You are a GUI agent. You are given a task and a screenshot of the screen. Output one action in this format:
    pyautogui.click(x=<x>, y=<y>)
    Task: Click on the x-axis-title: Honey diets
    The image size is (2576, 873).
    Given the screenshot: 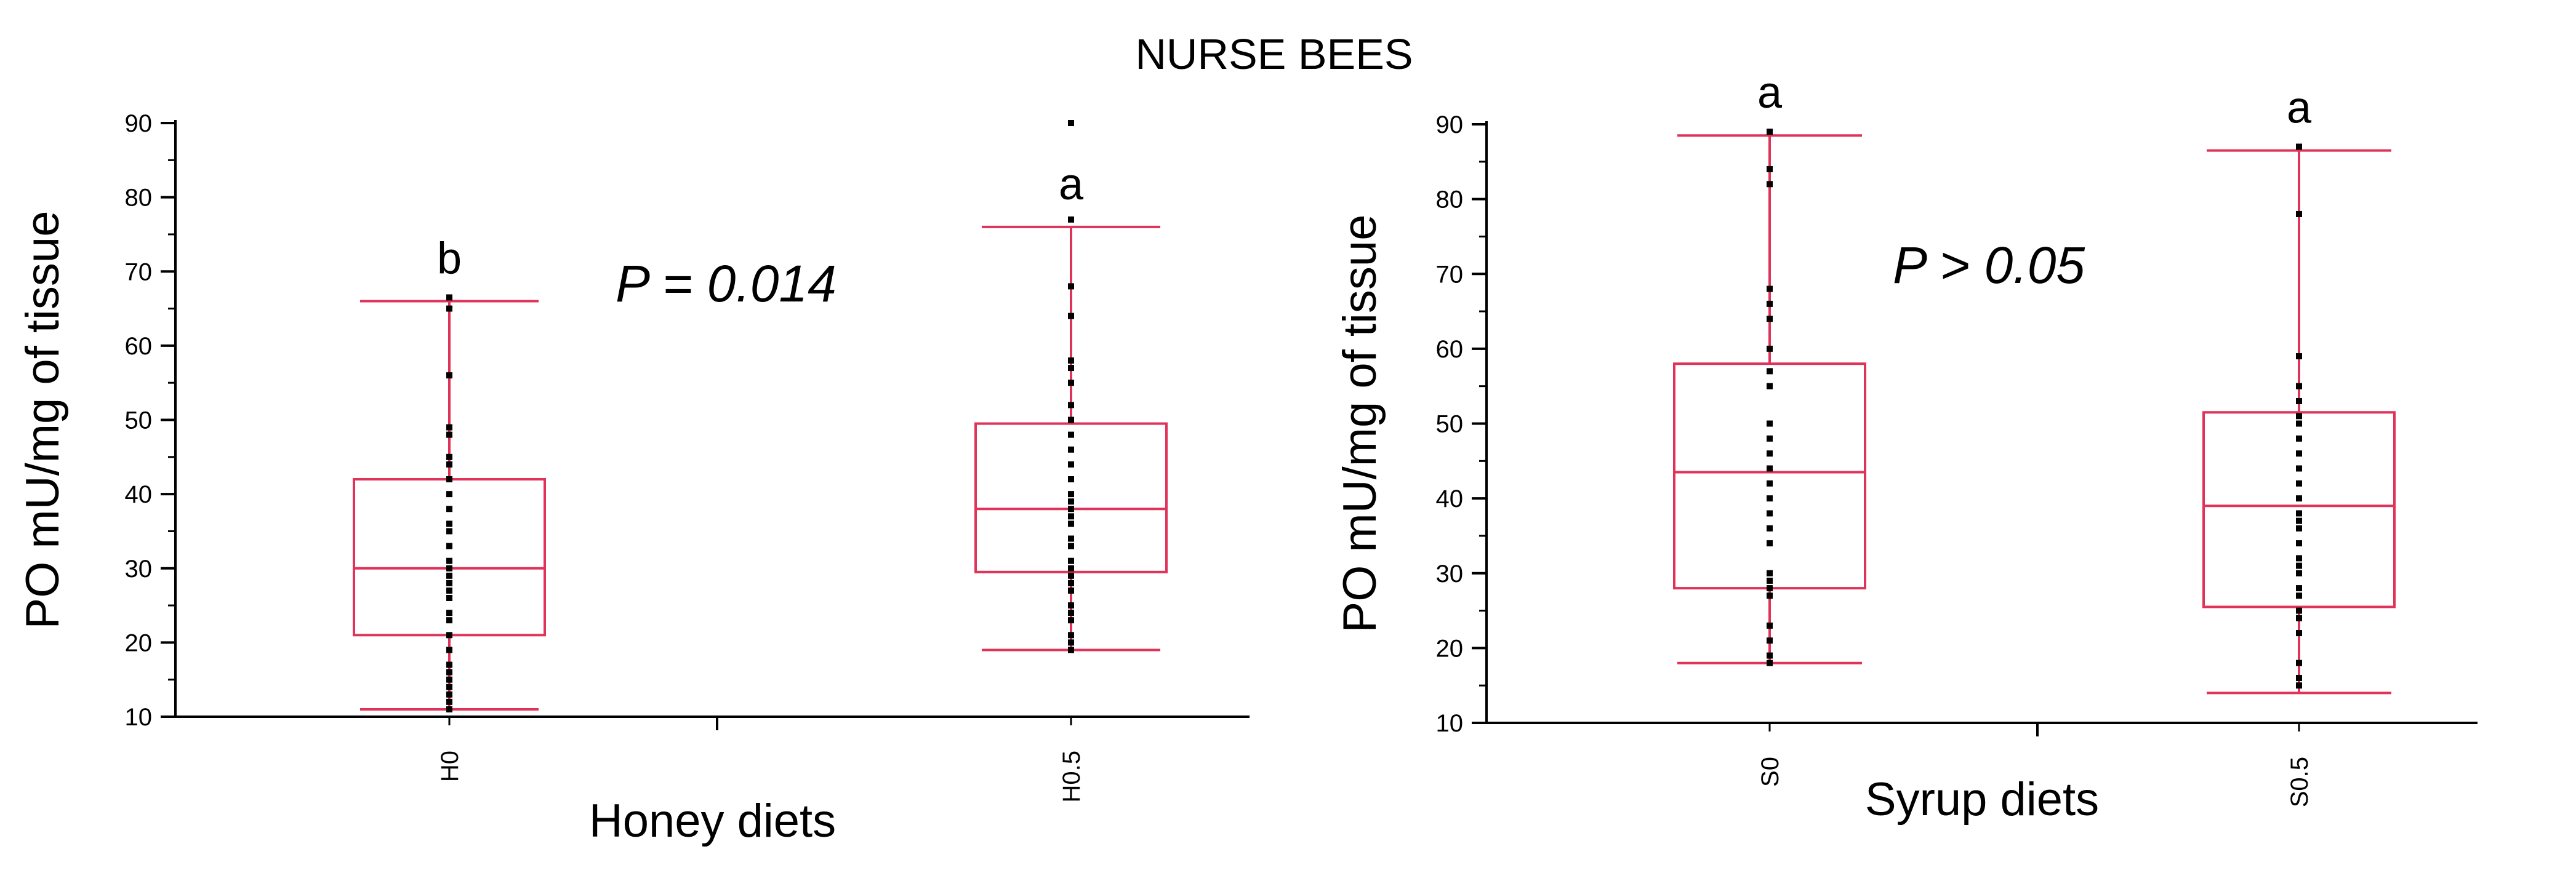 What is the action you would take?
    pyautogui.click(x=712, y=821)
    